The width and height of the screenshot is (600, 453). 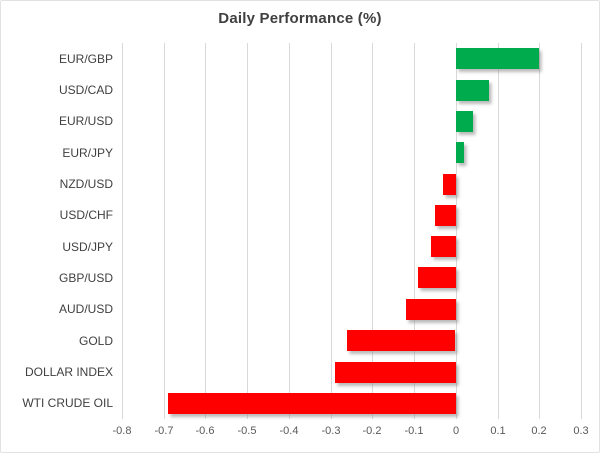 I want to click on gridline--0.7, so click(x=164, y=231).